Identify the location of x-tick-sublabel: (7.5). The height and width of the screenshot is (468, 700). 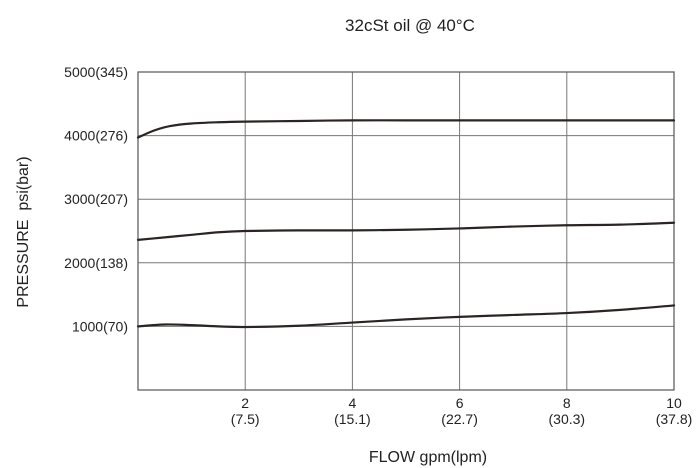
(245, 419).